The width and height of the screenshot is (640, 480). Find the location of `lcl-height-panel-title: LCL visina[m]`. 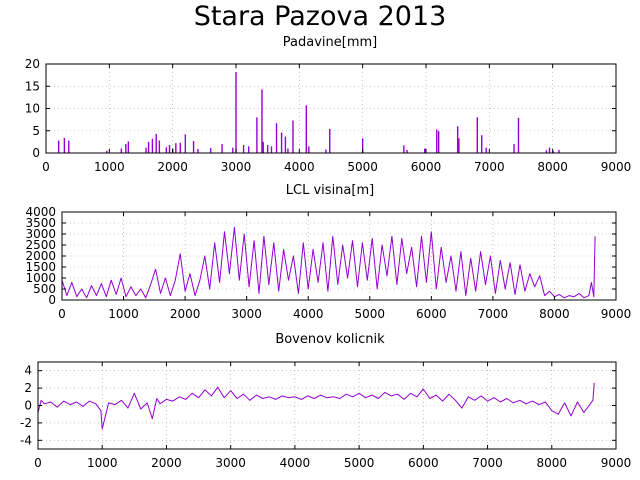

lcl-height-panel-title: LCL visina[m] is located at coordinates (330, 190).